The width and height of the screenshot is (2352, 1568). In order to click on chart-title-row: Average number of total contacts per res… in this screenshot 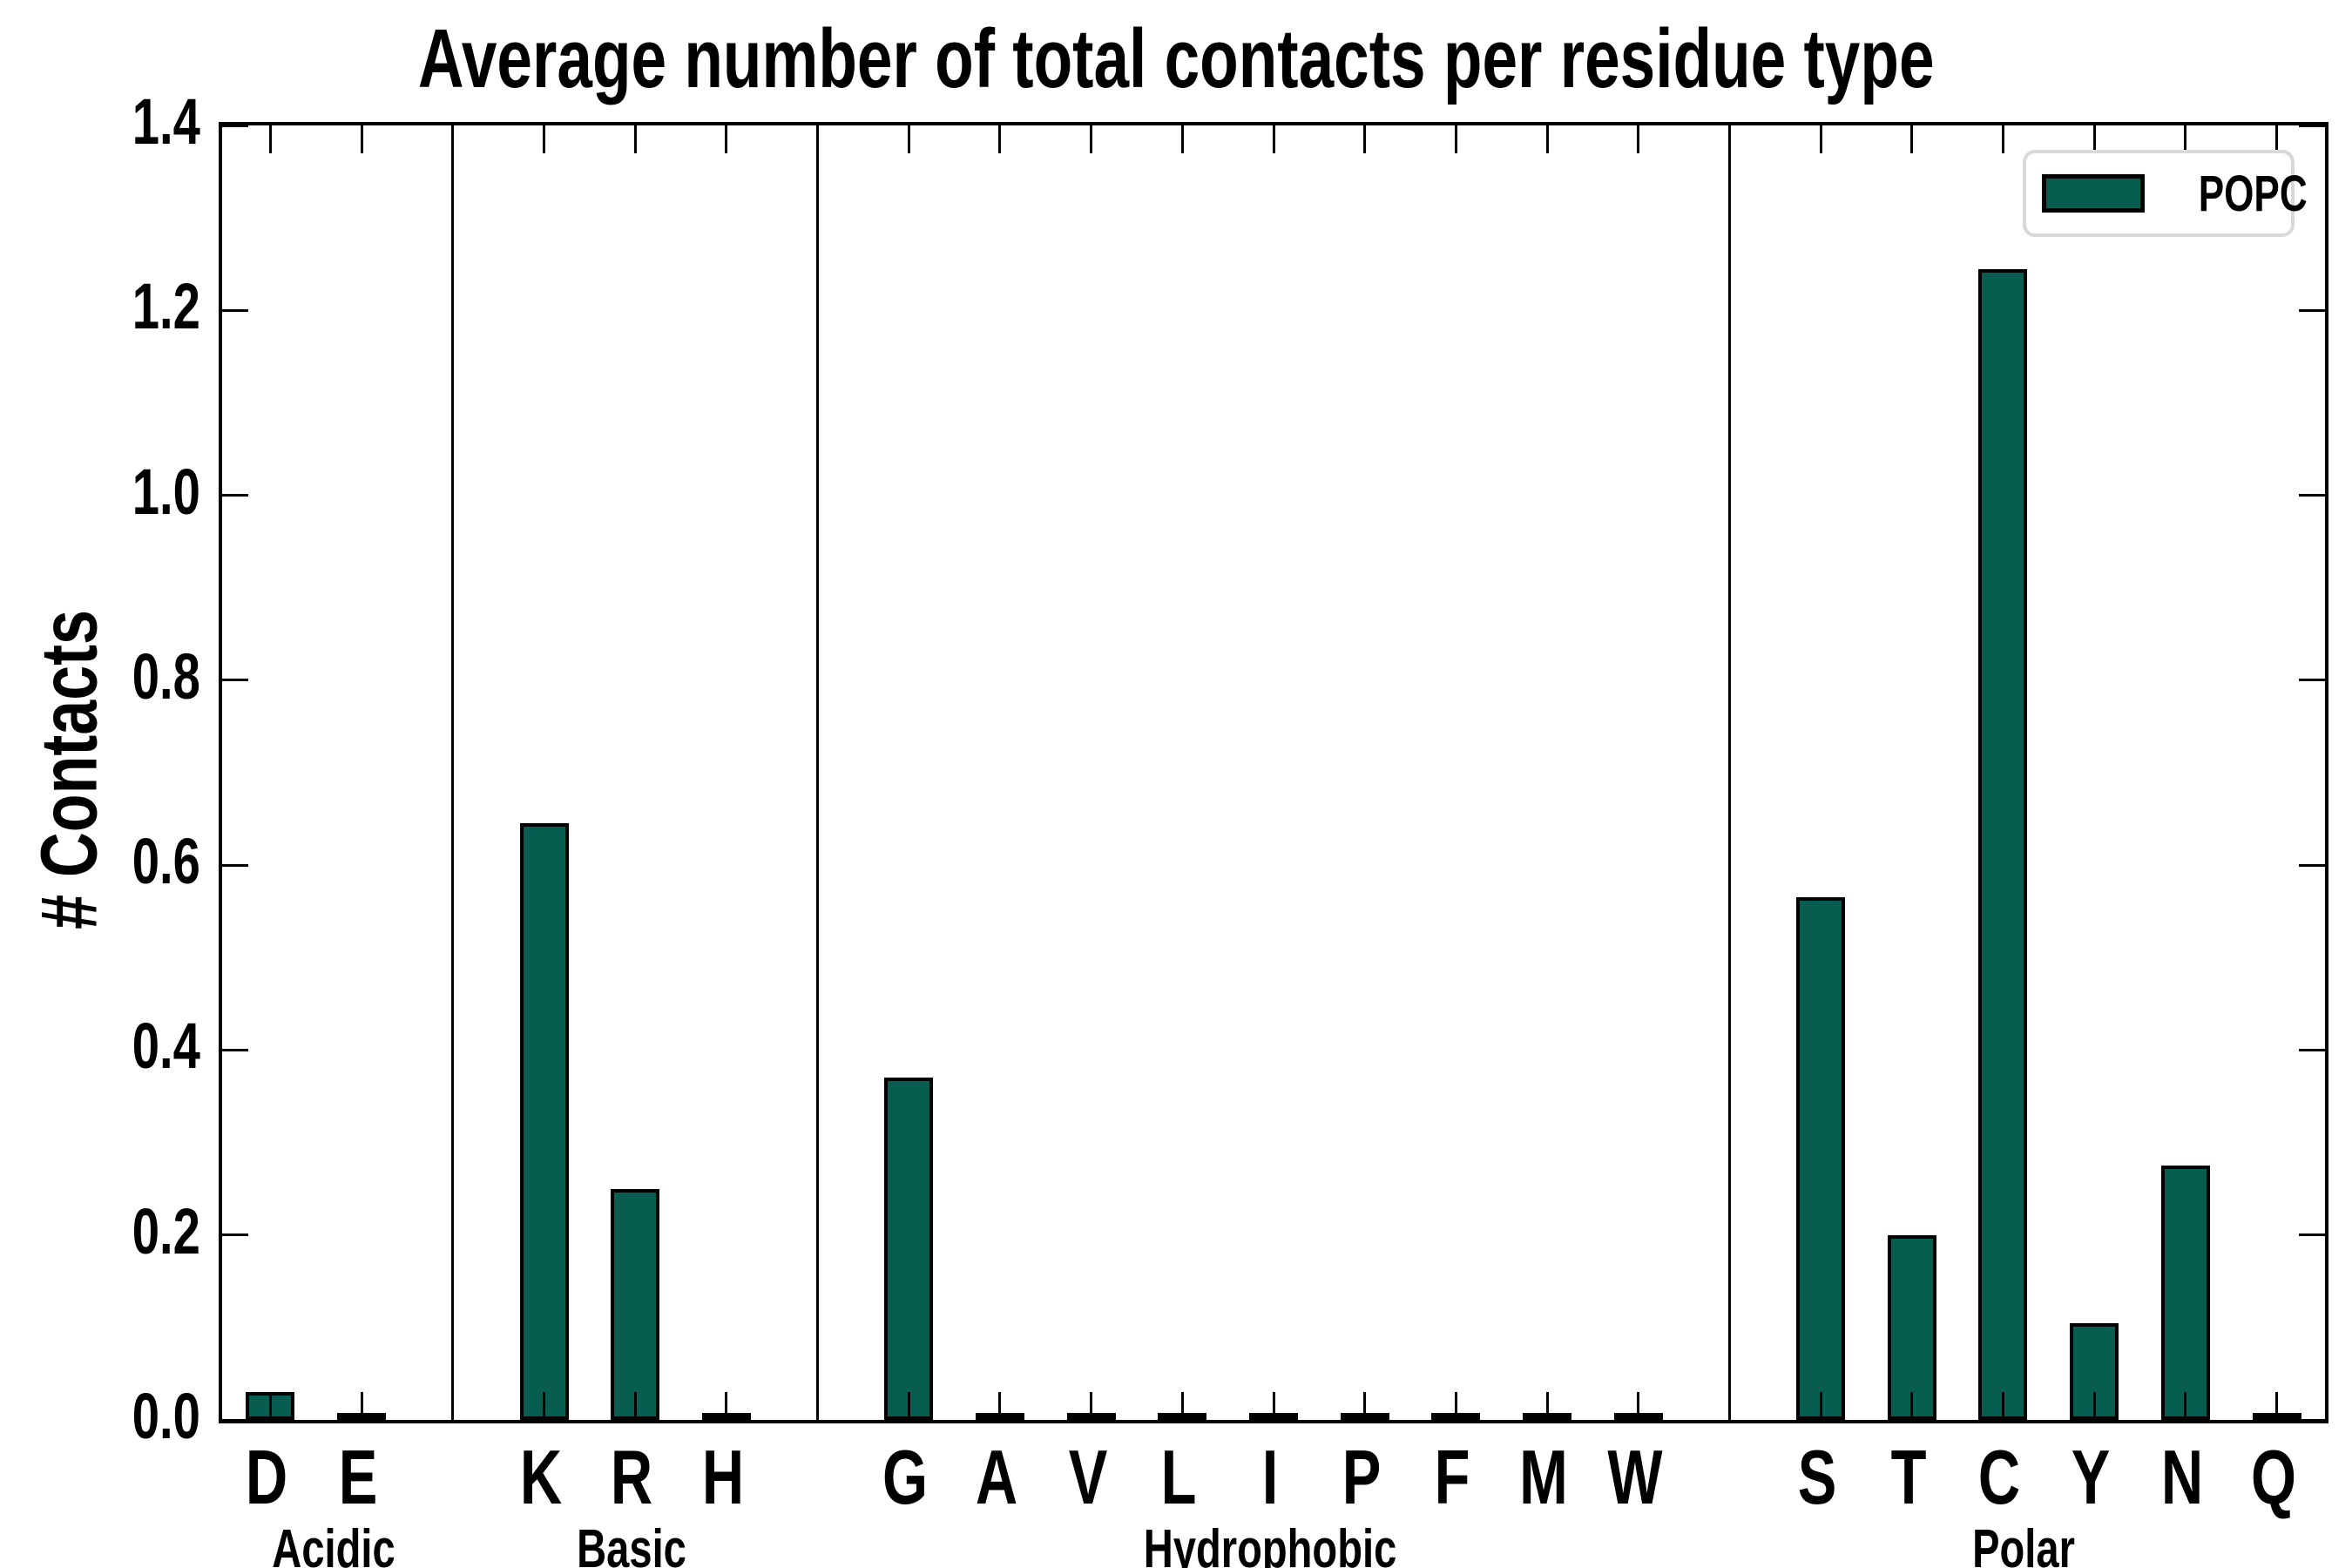, I will do `click(1176, 59)`.